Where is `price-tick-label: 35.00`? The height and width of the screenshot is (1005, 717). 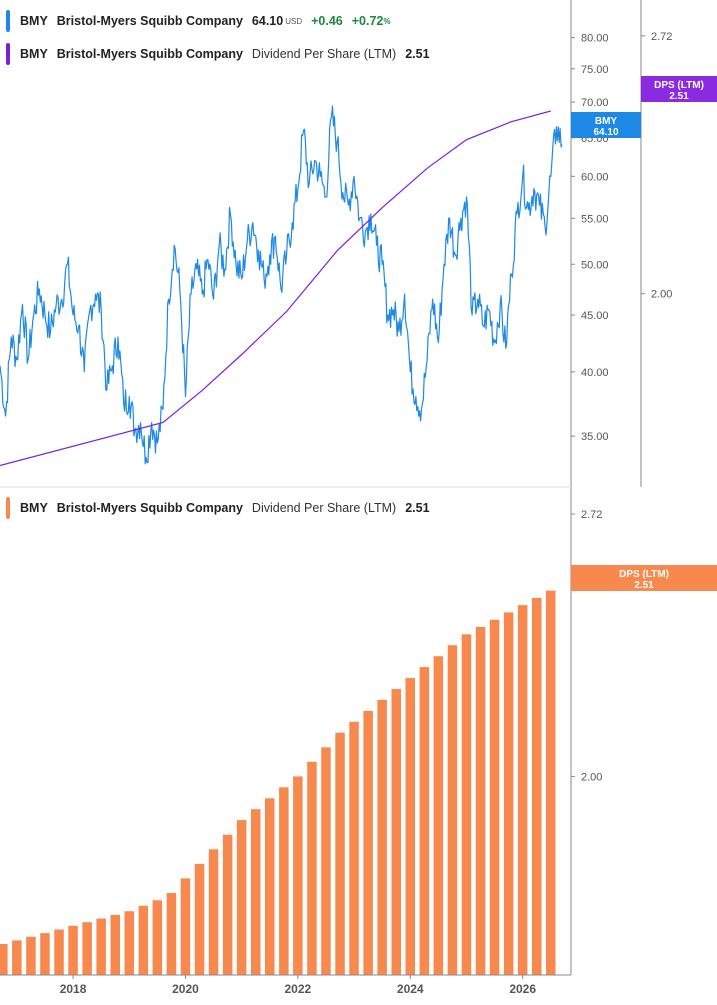 price-tick-label: 35.00 is located at coordinates (595, 437).